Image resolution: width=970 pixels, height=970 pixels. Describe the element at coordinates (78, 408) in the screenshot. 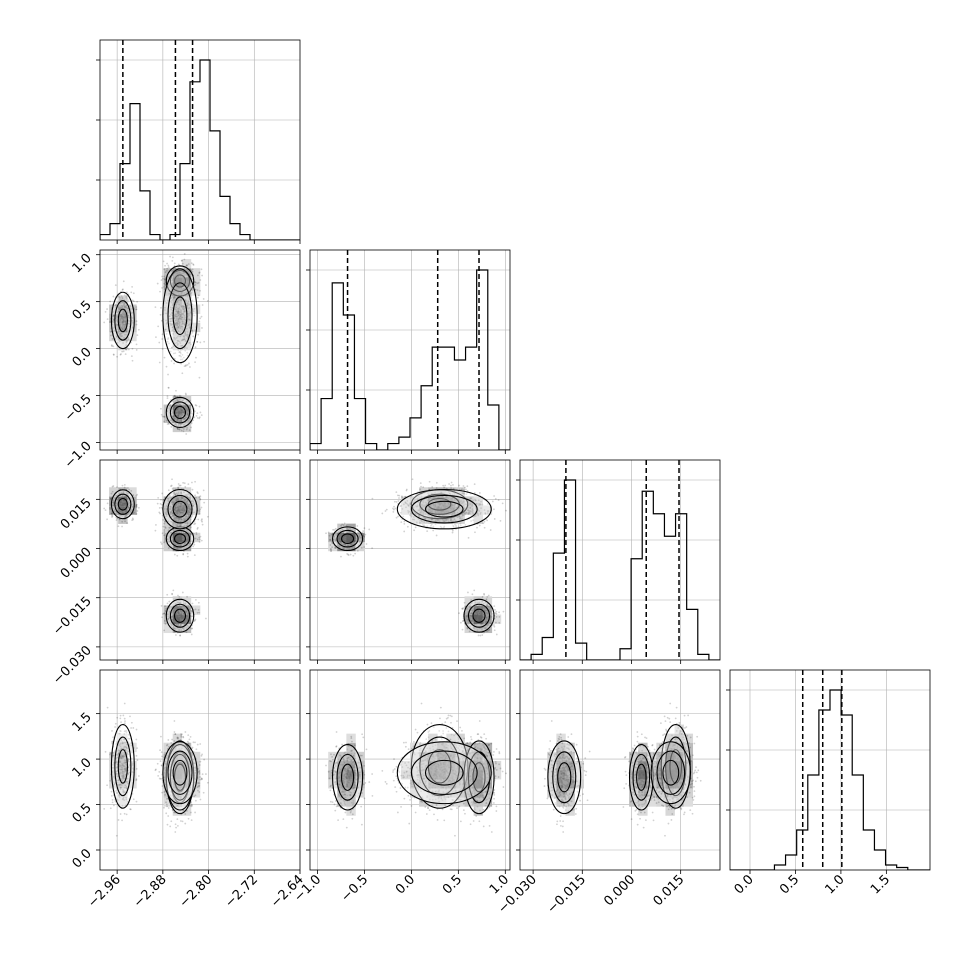

I see `y-tick-label: −0.5` at that location.